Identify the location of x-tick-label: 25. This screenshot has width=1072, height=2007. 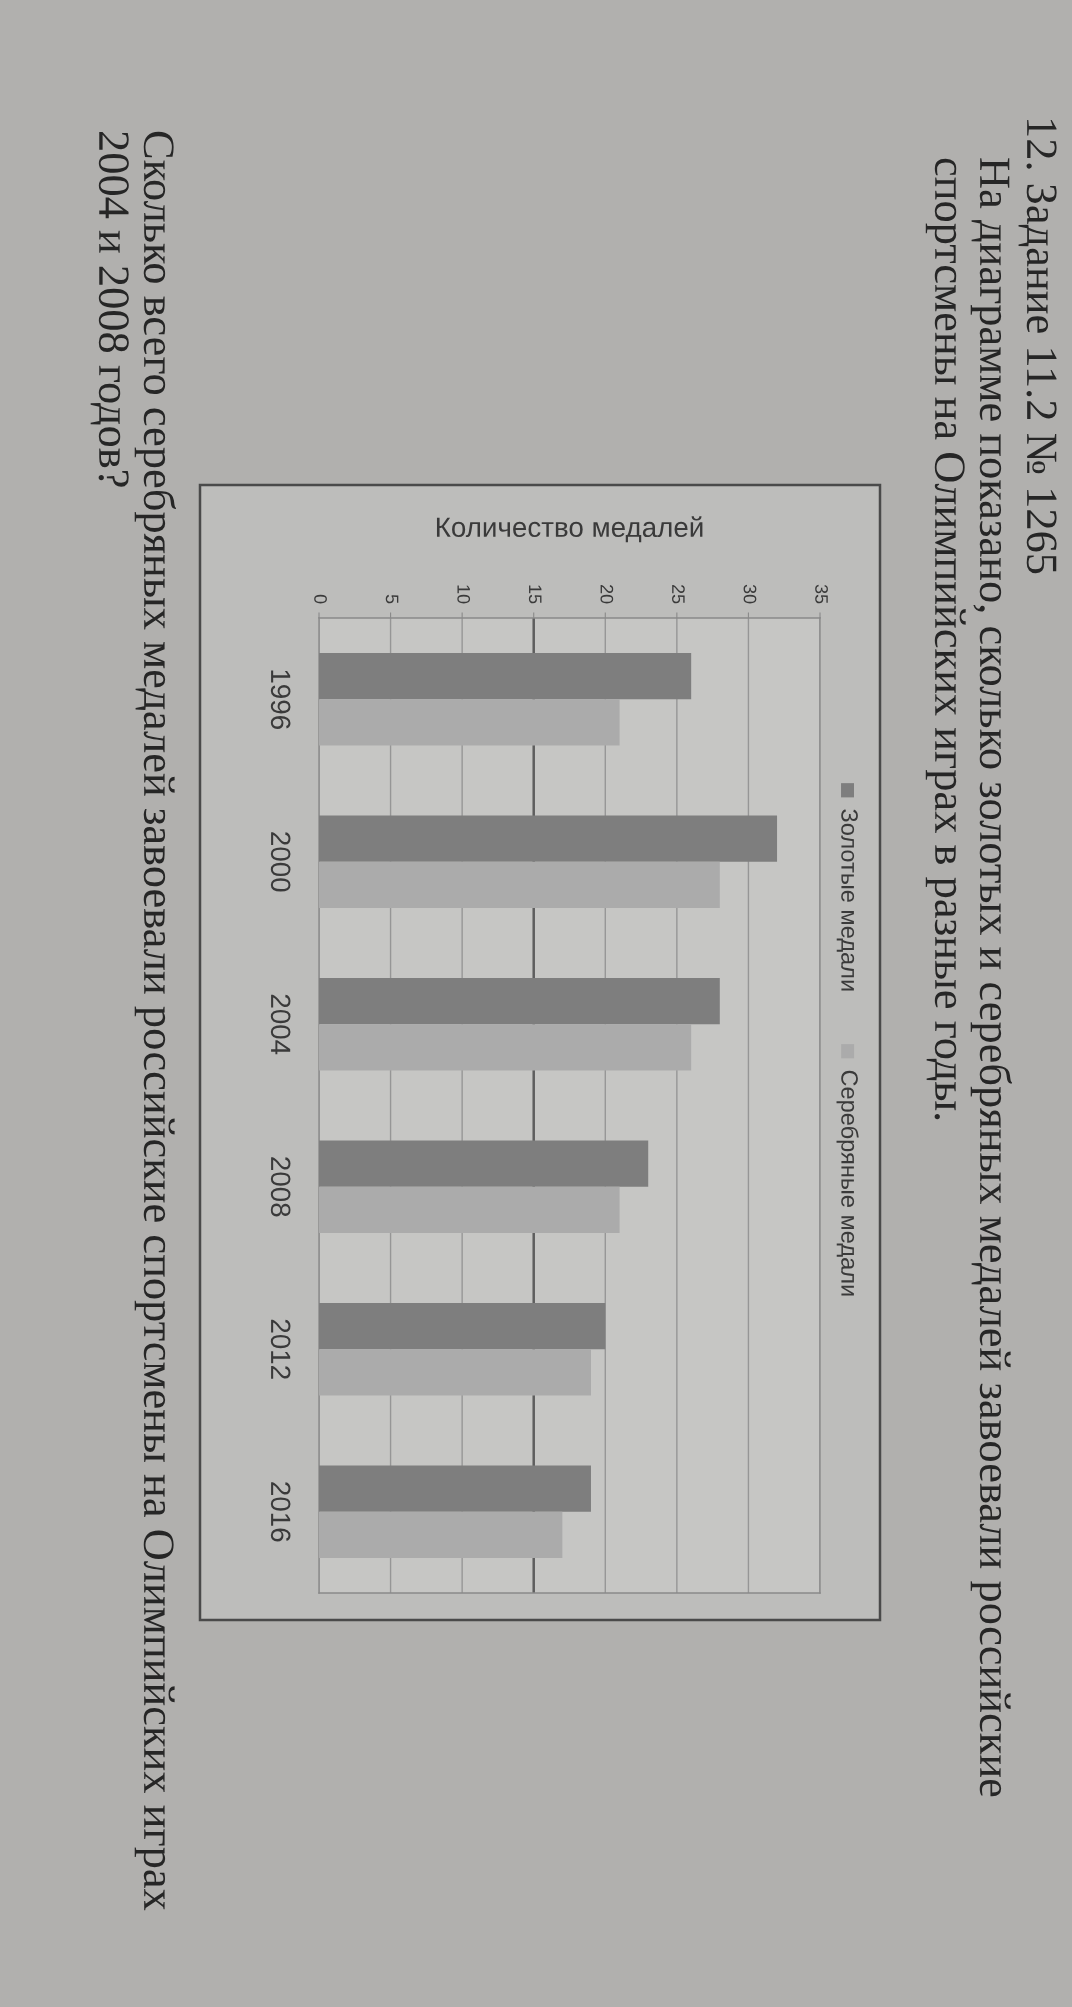
(678, 594).